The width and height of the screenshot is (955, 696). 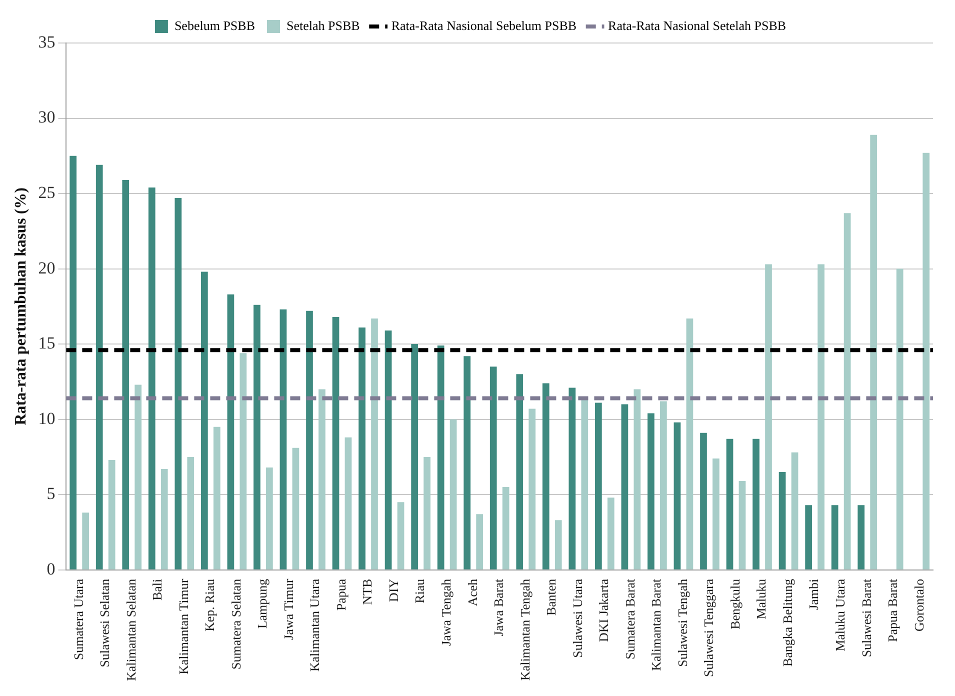 What do you see at coordinates (892, 610) in the screenshot?
I see `x-tick-label: Papua Barat` at bounding box center [892, 610].